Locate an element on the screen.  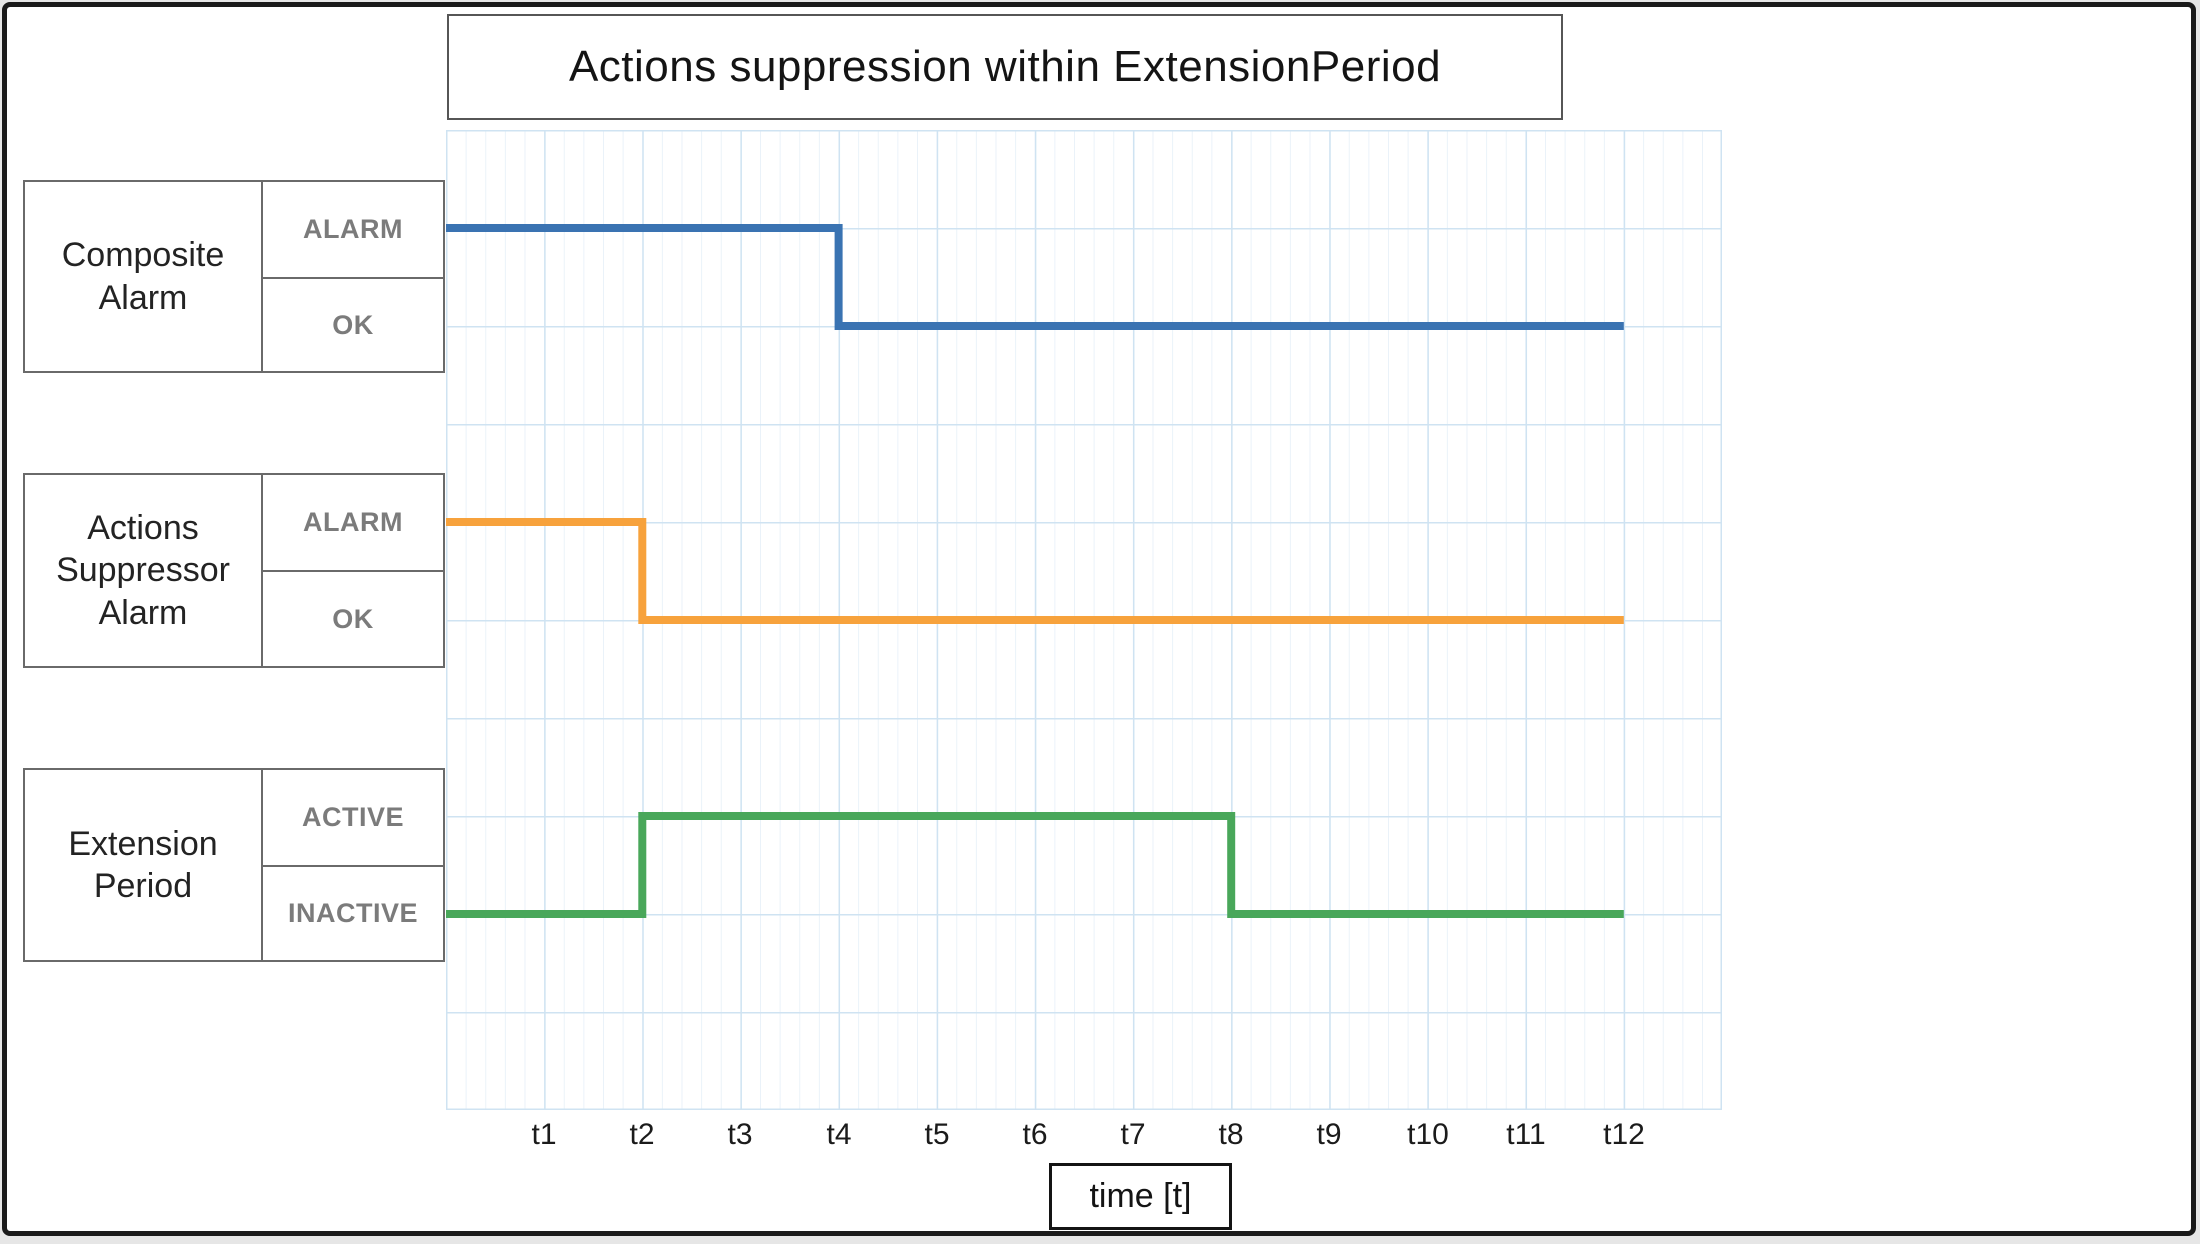
series-line-extension-period is located at coordinates (1035, 865).